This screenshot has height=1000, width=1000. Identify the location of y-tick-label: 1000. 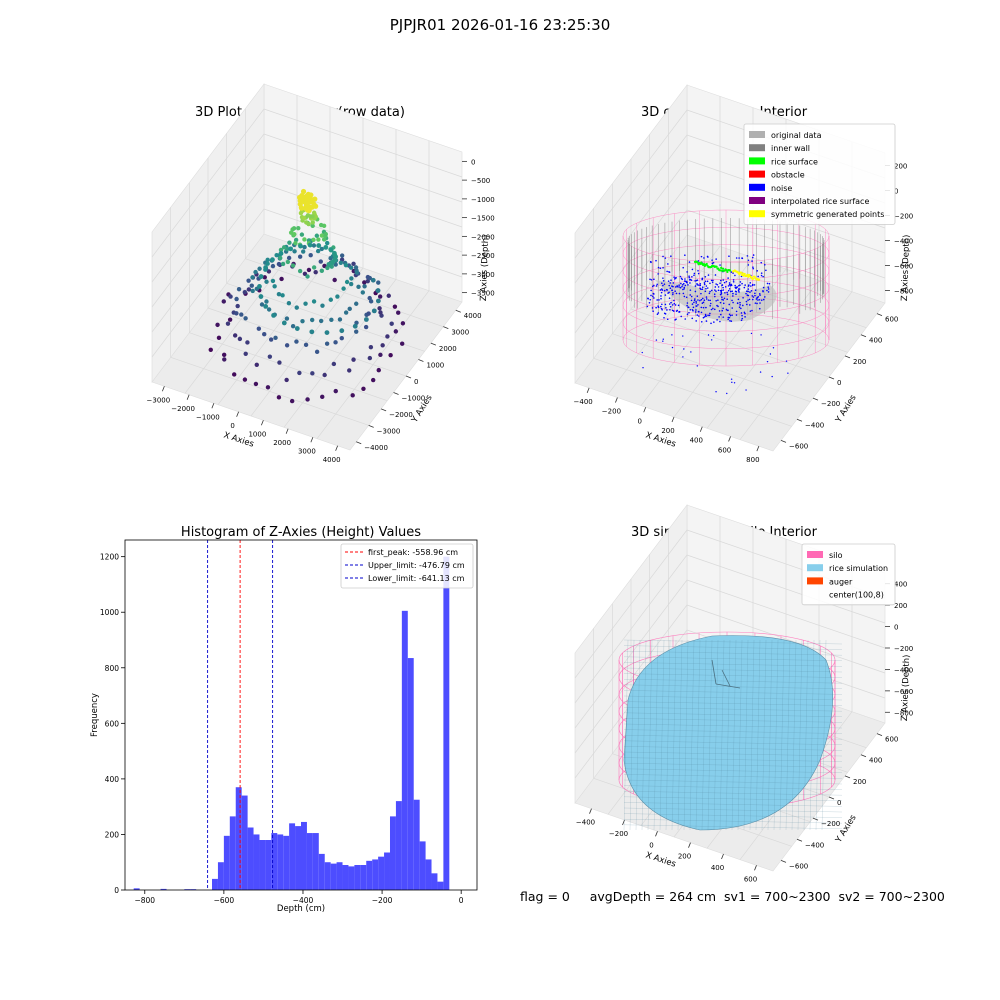
(435, 366).